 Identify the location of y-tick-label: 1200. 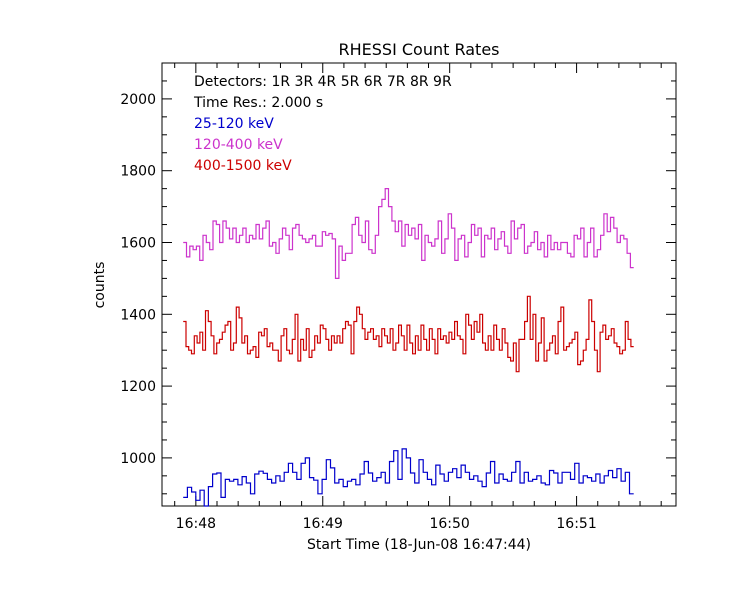
(138, 387).